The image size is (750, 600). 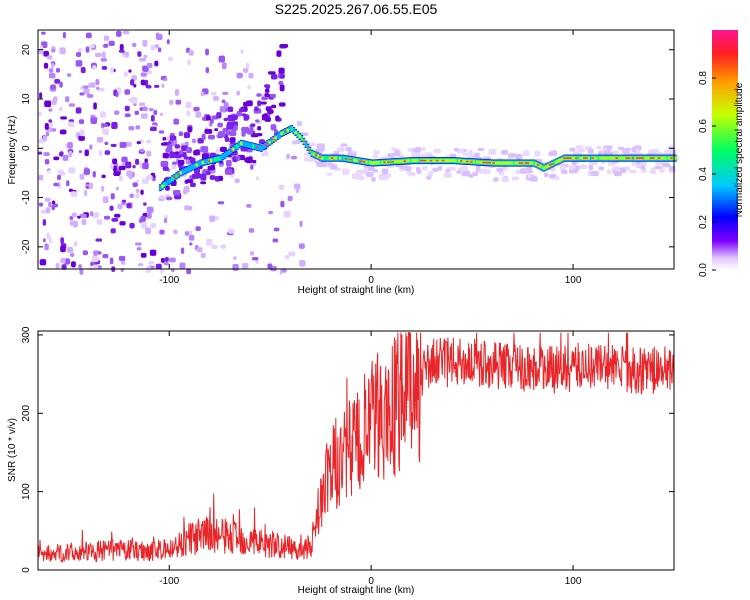 What do you see at coordinates (169, 280) in the screenshot?
I see `x-tick-label: -100` at bounding box center [169, 280].